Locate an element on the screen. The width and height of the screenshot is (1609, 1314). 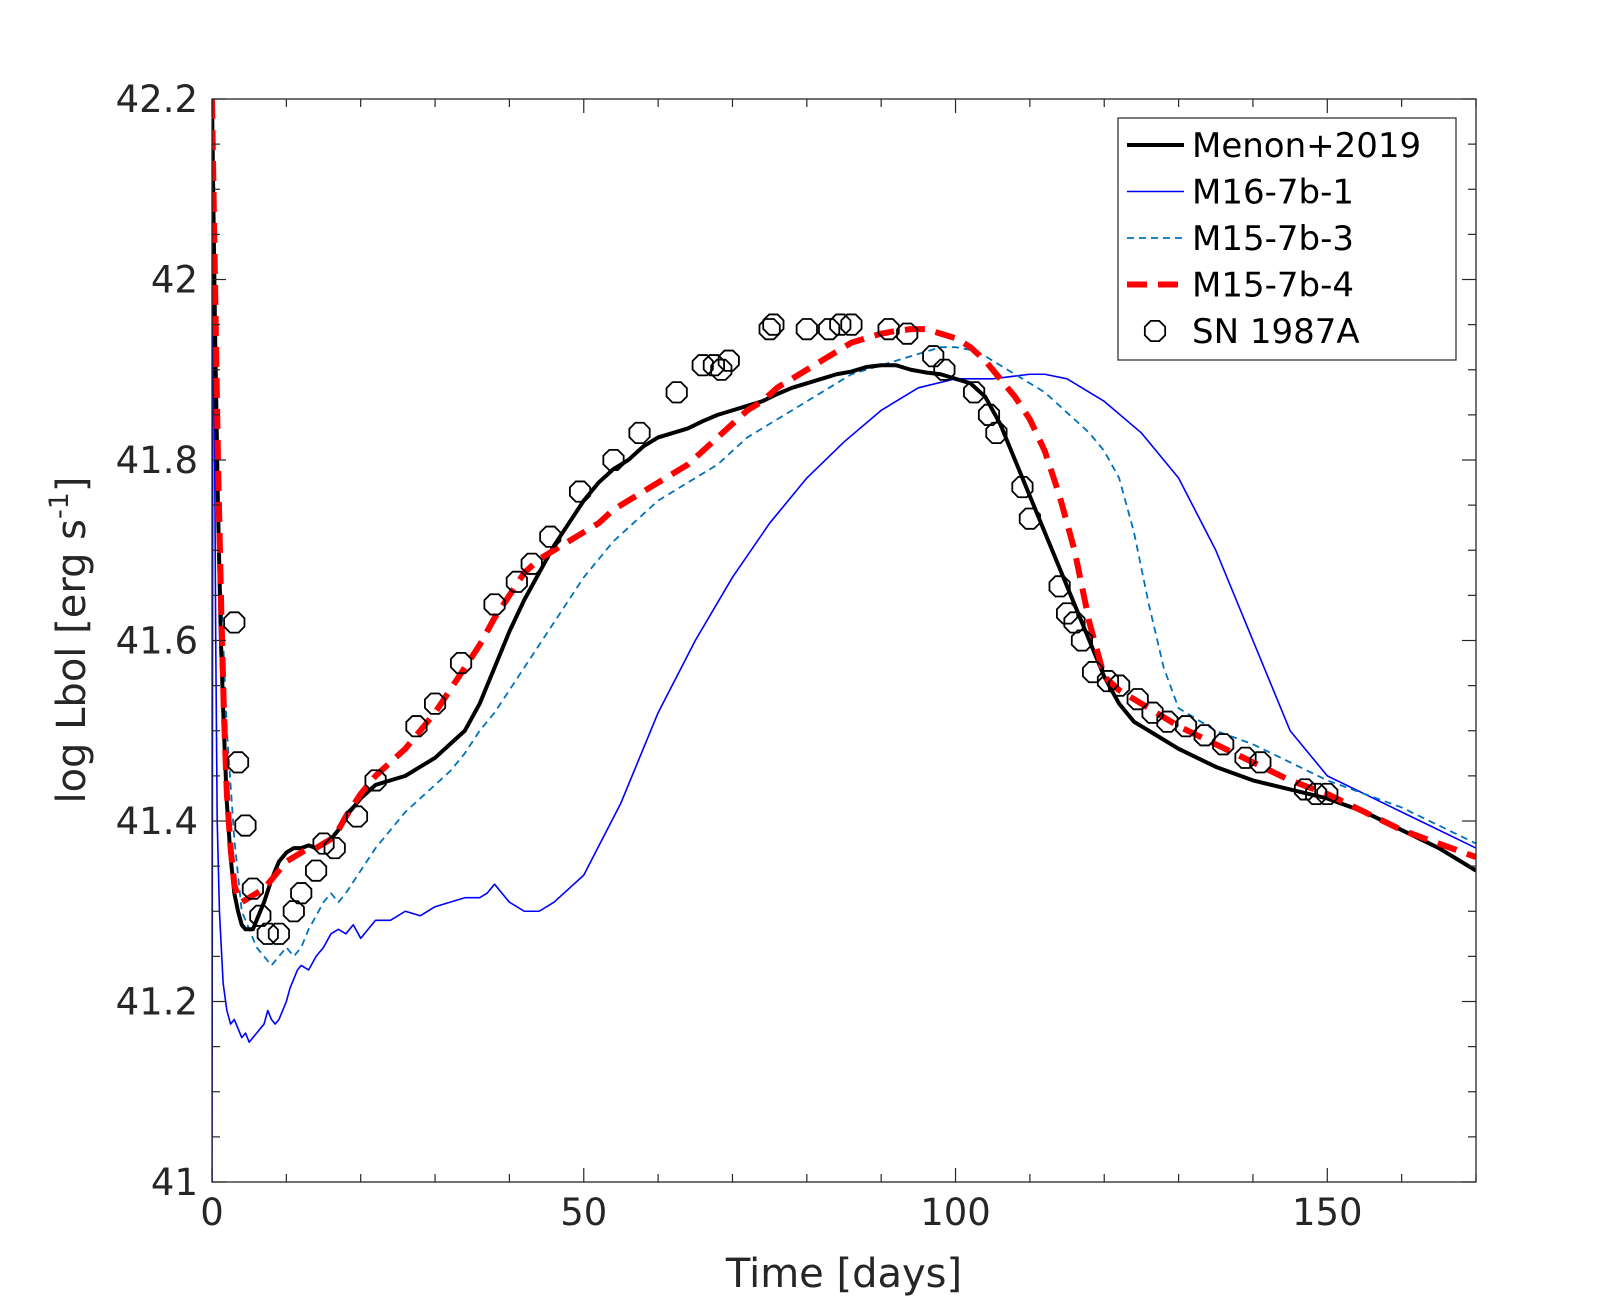
y-tick-label: 42.2 is located at coordinates (157, 99).